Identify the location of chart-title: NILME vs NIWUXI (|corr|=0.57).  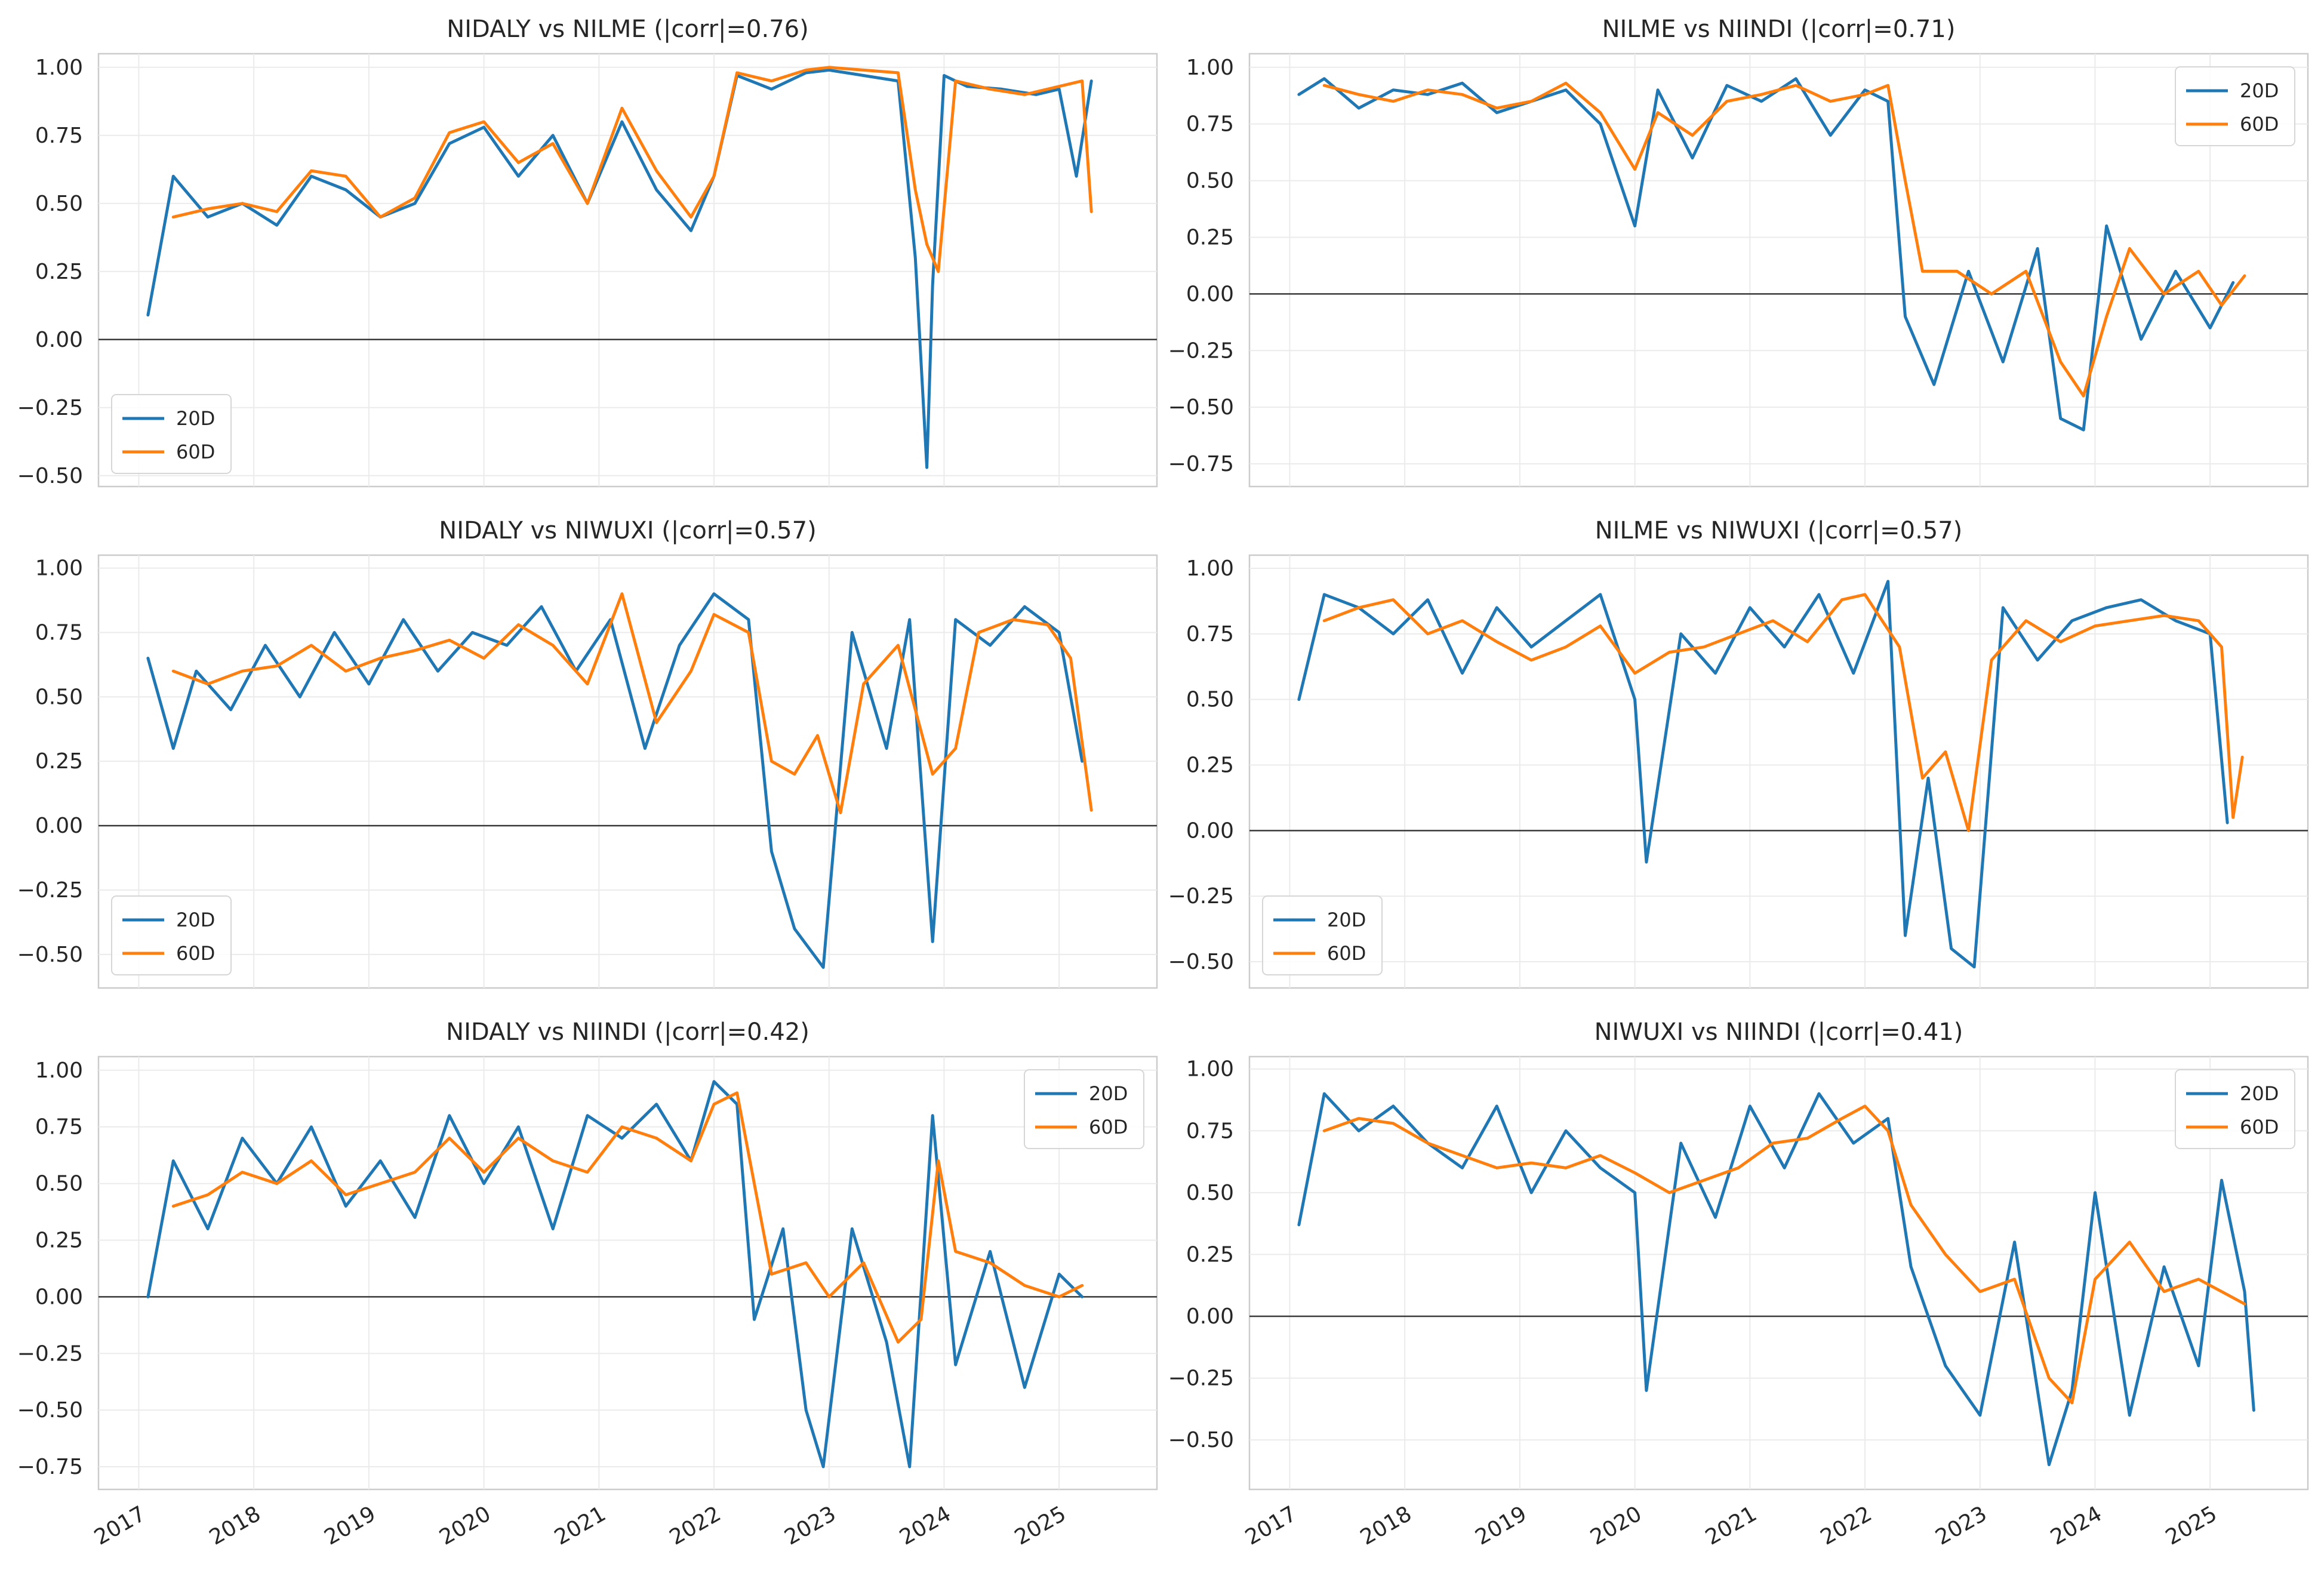
(1779, 530).